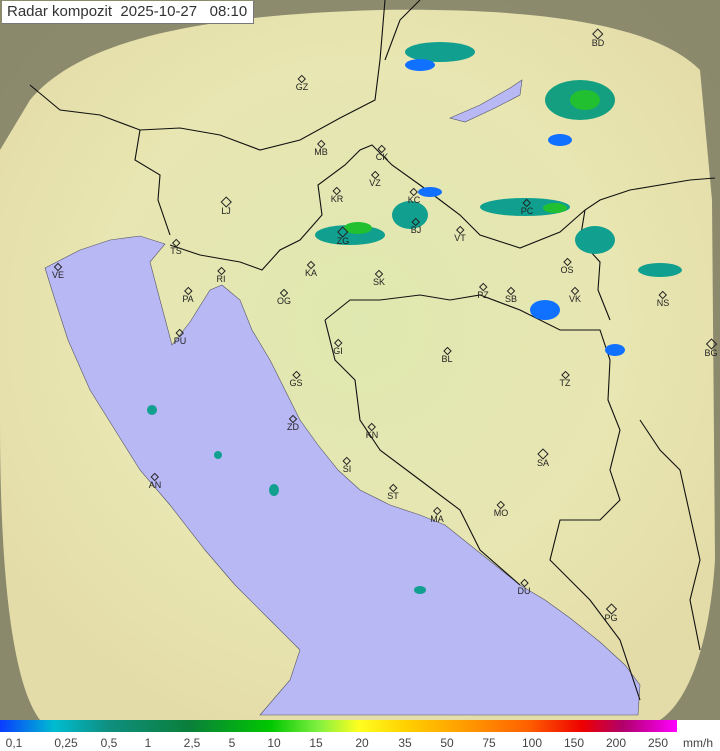 This screenshot has height=751, width=720. What do you see at coordinates (338, 726) in the screenshot?
I see `legend-color-scale` at bounding box center [338, 726].